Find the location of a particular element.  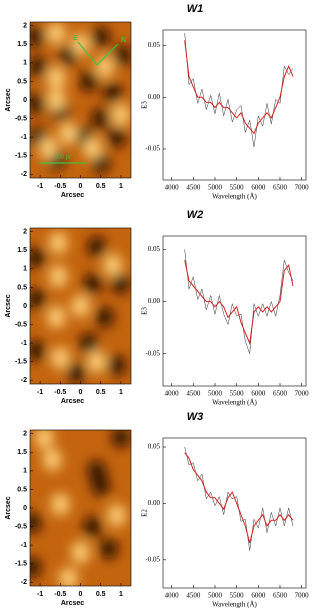

frame is located at coordinates (234, 513).